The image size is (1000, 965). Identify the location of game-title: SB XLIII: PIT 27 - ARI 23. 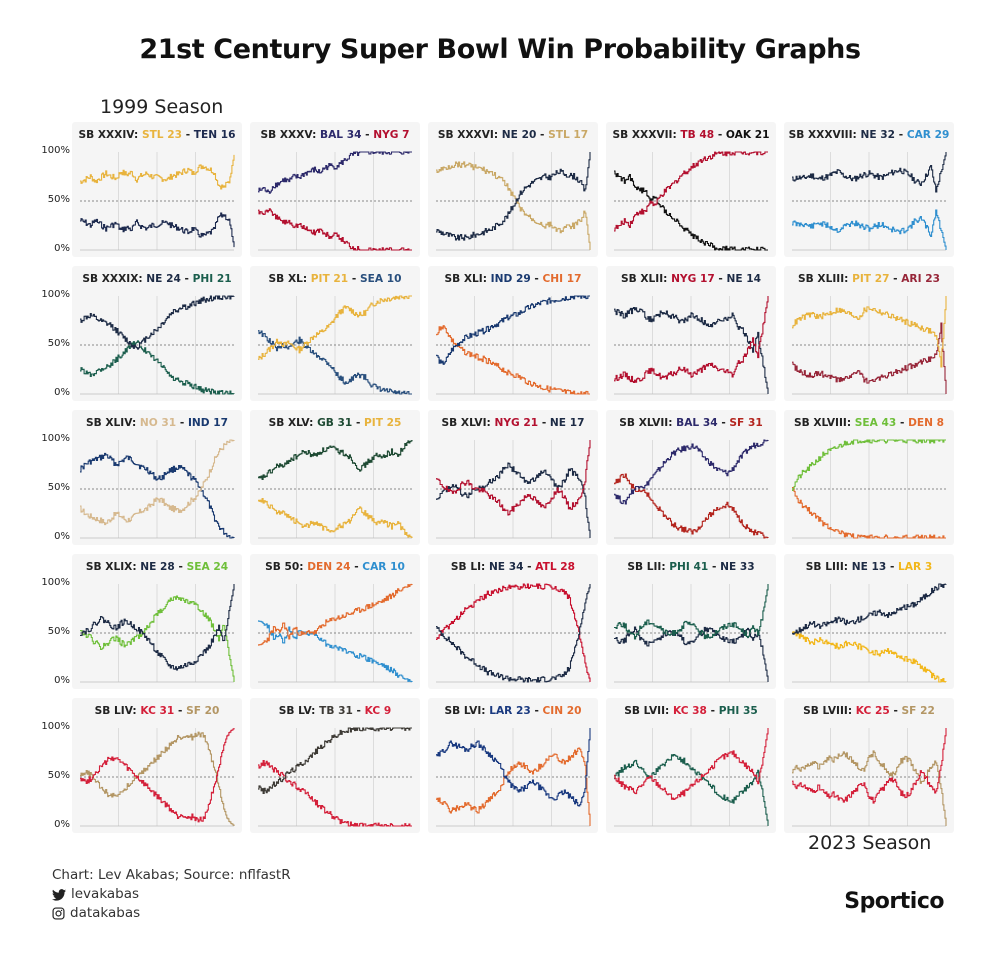
(869, 279).